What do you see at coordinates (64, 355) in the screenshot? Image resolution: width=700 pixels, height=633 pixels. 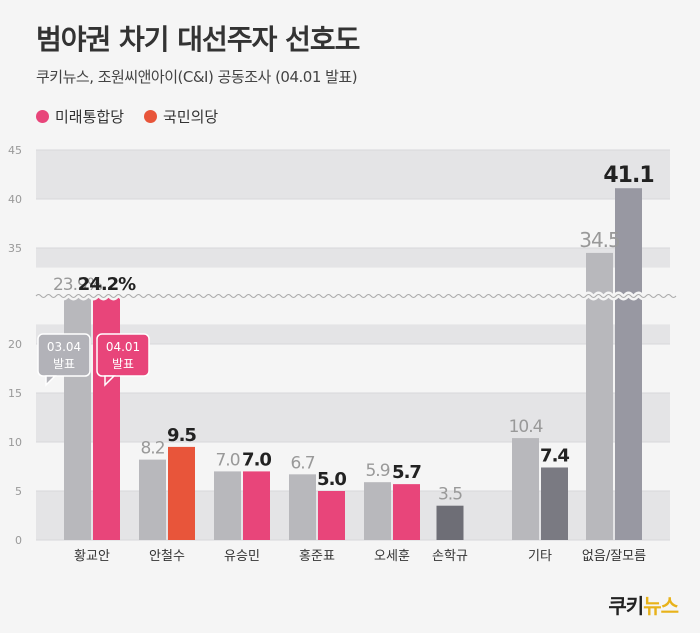 I see `callout-prev-box` at bounding box center [64, 355].